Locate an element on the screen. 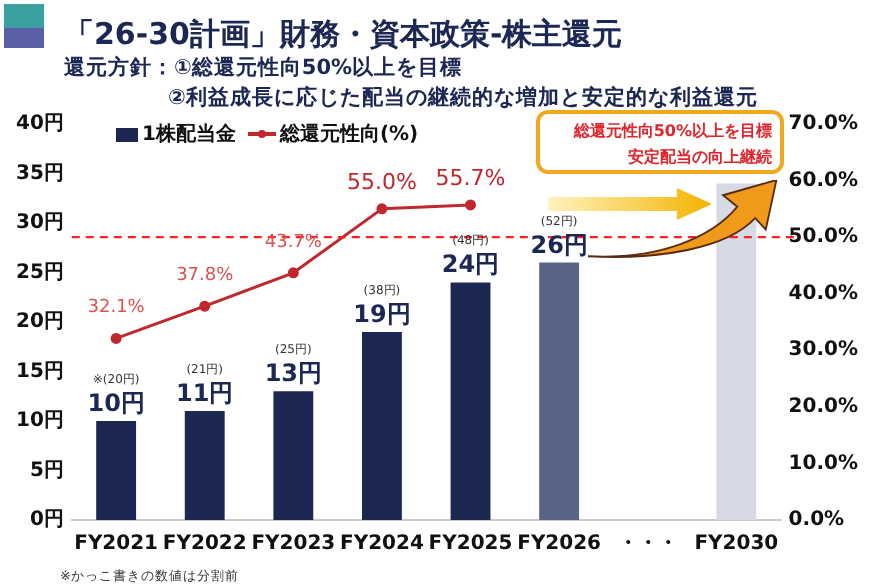 The width and height of the screenshot is (874, 586). y2-tick-label: 60.0% is located at coordinates (823, 180).